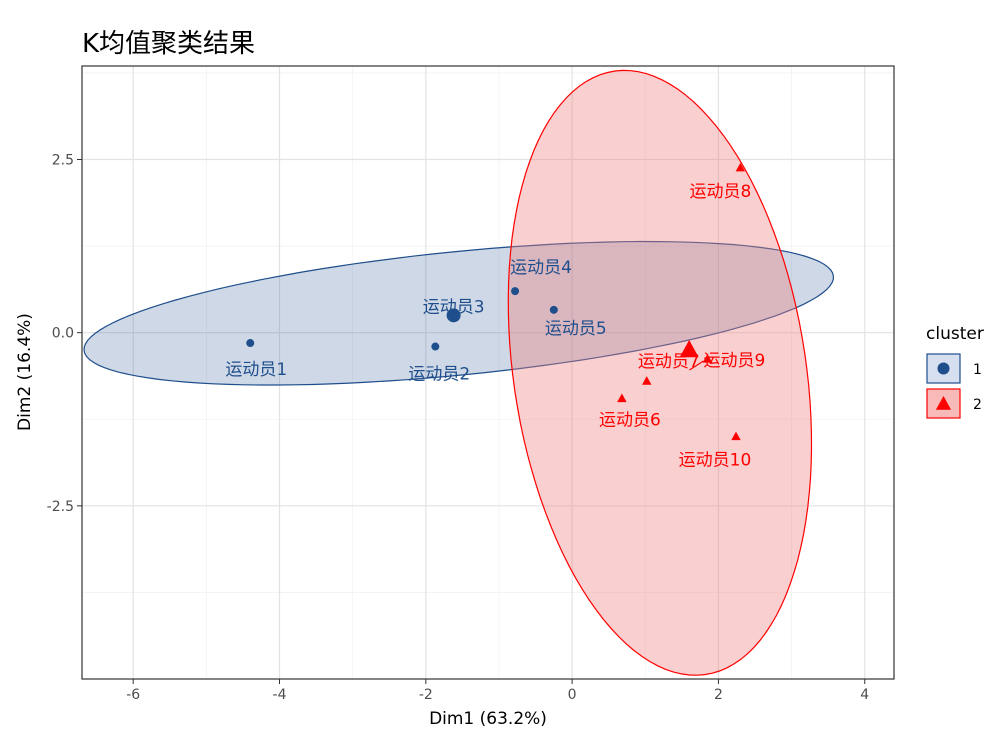 The width and height of the screenshot is (1002, 752). Describe the element at coordinates (669, 362) in the screenshot. I see `point-label: 运动员7` at that location.